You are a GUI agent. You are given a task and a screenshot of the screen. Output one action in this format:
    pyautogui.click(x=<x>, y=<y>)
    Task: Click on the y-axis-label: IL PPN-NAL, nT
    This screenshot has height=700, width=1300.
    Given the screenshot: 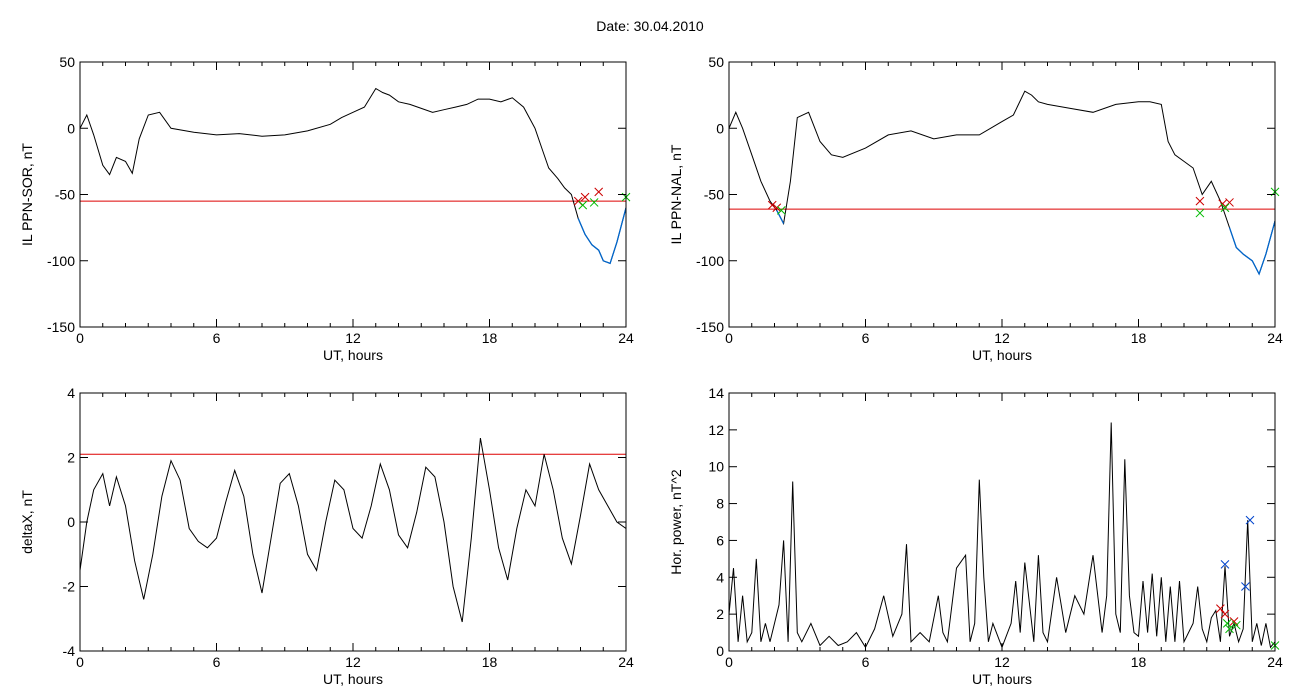 What is the action you would take?
    pyautogui.click(x=676, y=194)
    